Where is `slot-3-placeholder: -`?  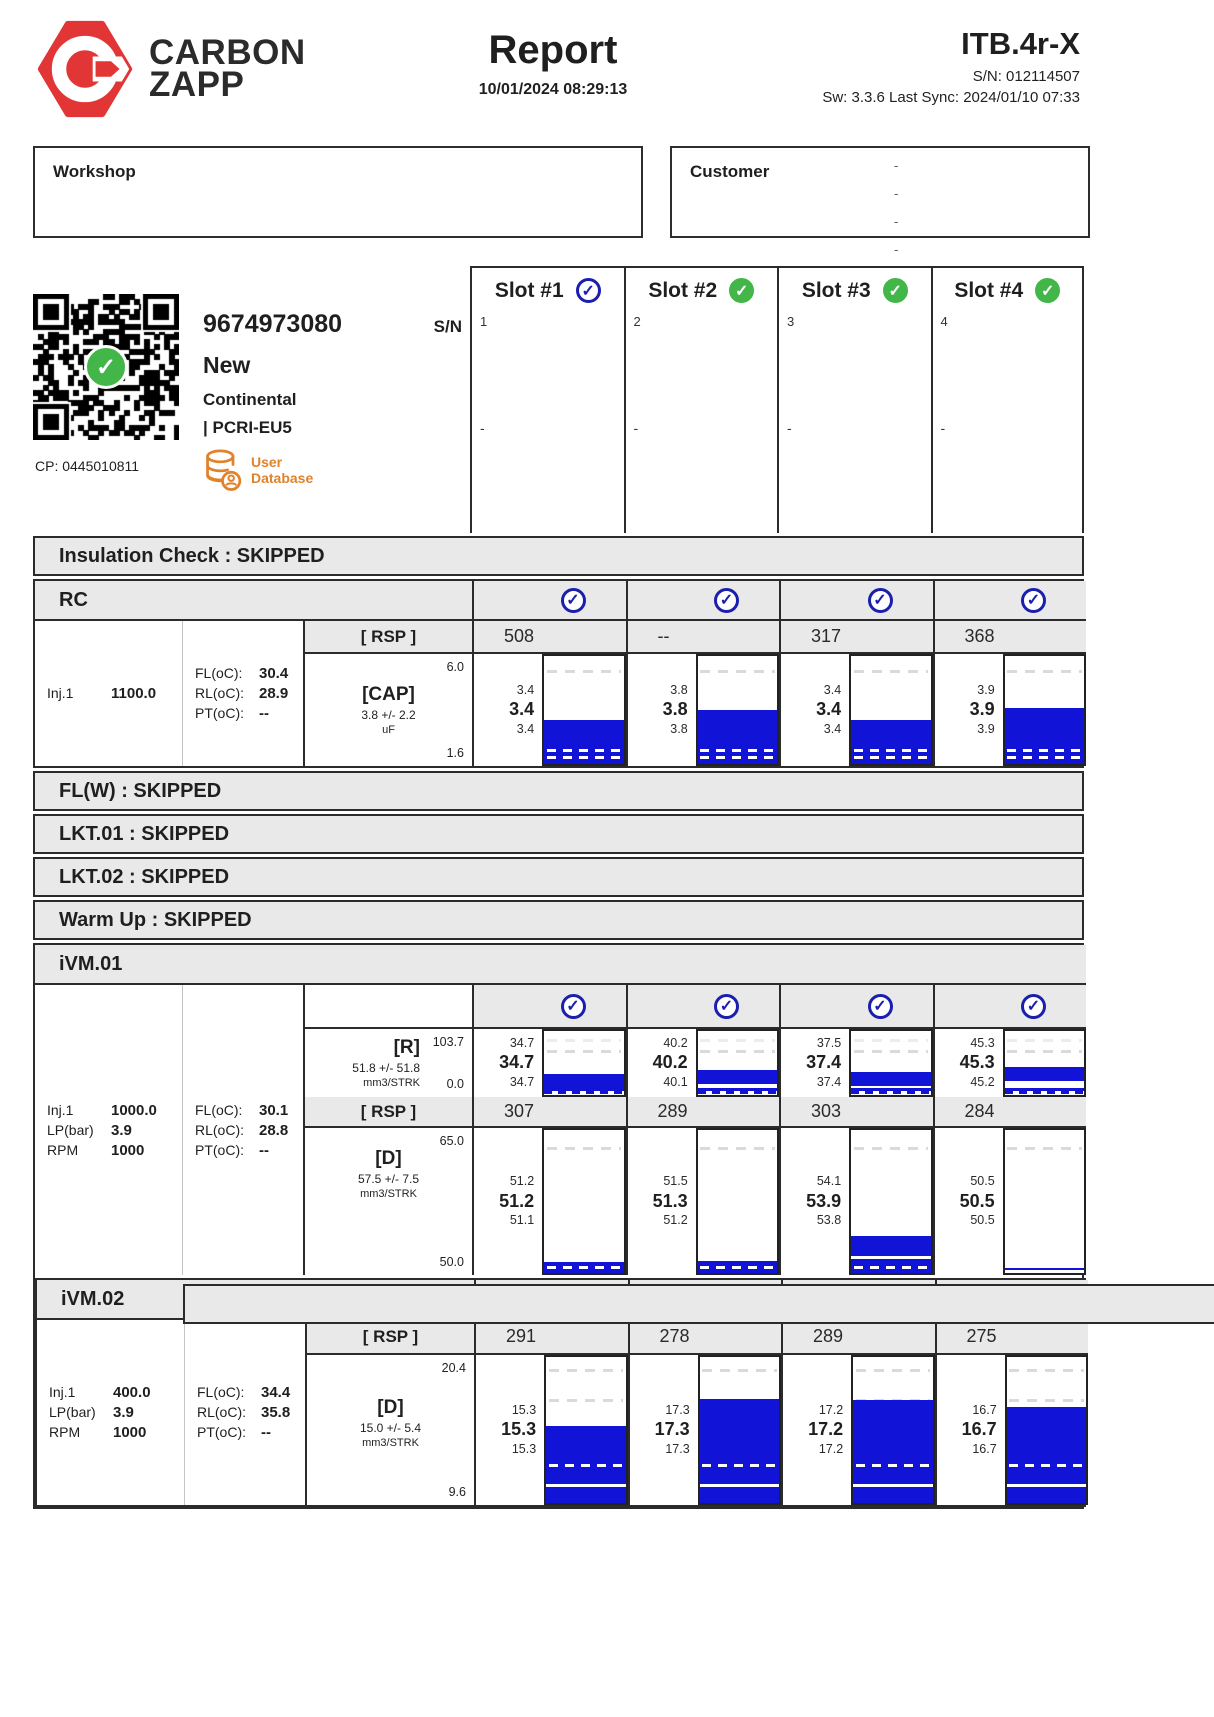
slot-3-placeholder: - is located at coordinates (789, 428).